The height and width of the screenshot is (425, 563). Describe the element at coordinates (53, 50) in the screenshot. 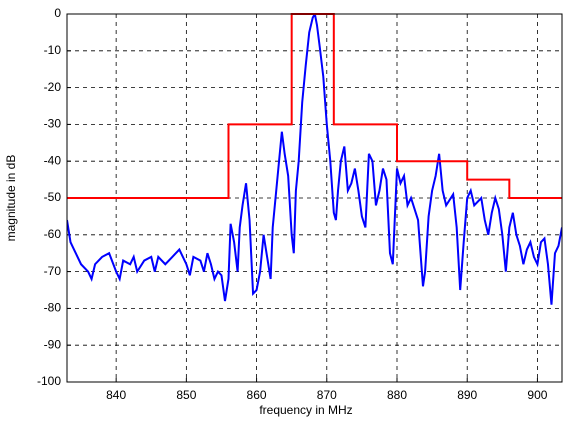

I see `y-tick-label: -10` at that location.